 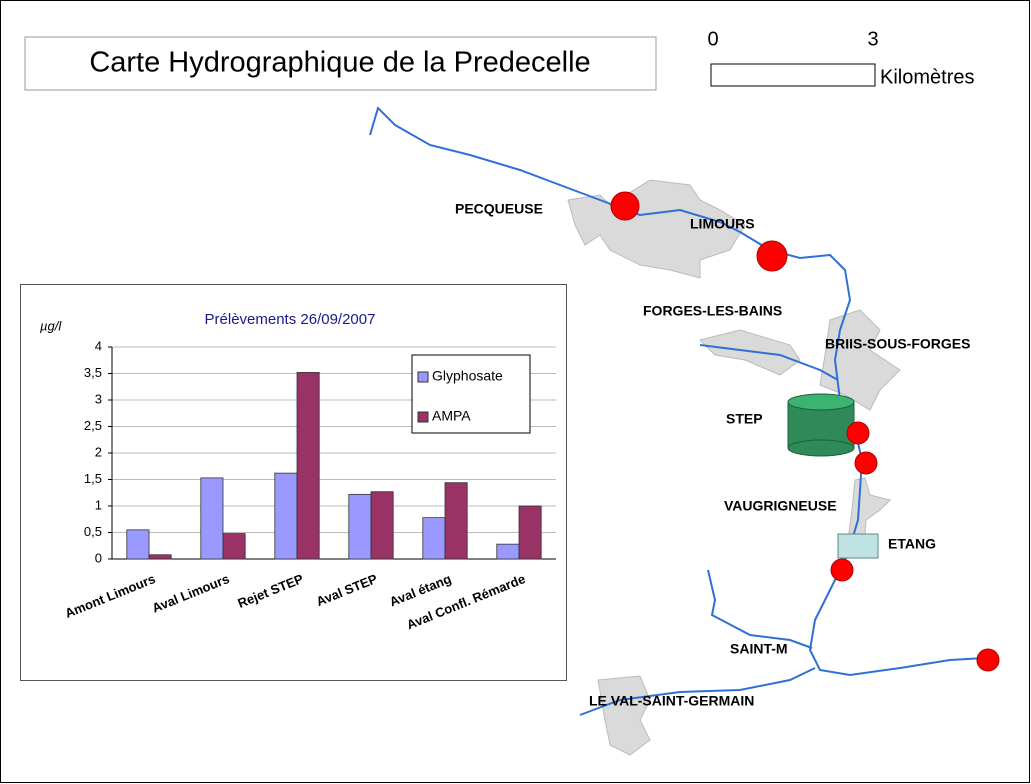 I want to click on town-val, so click(x=624, y=715).